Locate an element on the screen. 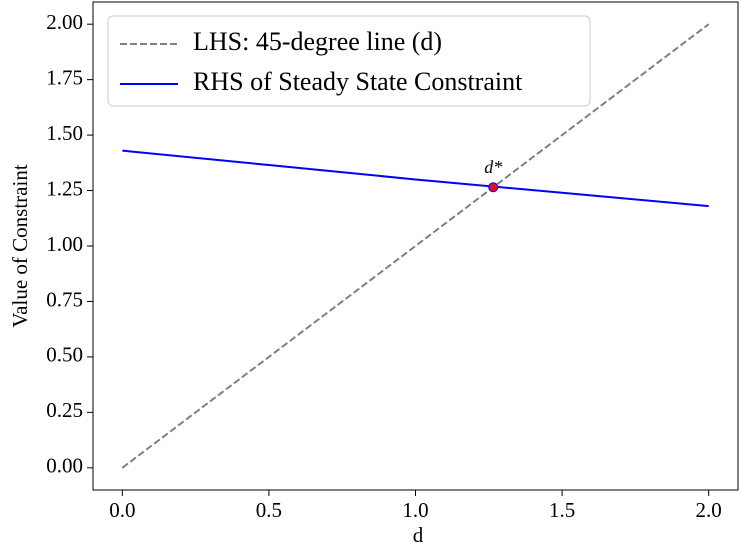  y-axis-label: Value of Constraint is located at coordinates (20, 245).